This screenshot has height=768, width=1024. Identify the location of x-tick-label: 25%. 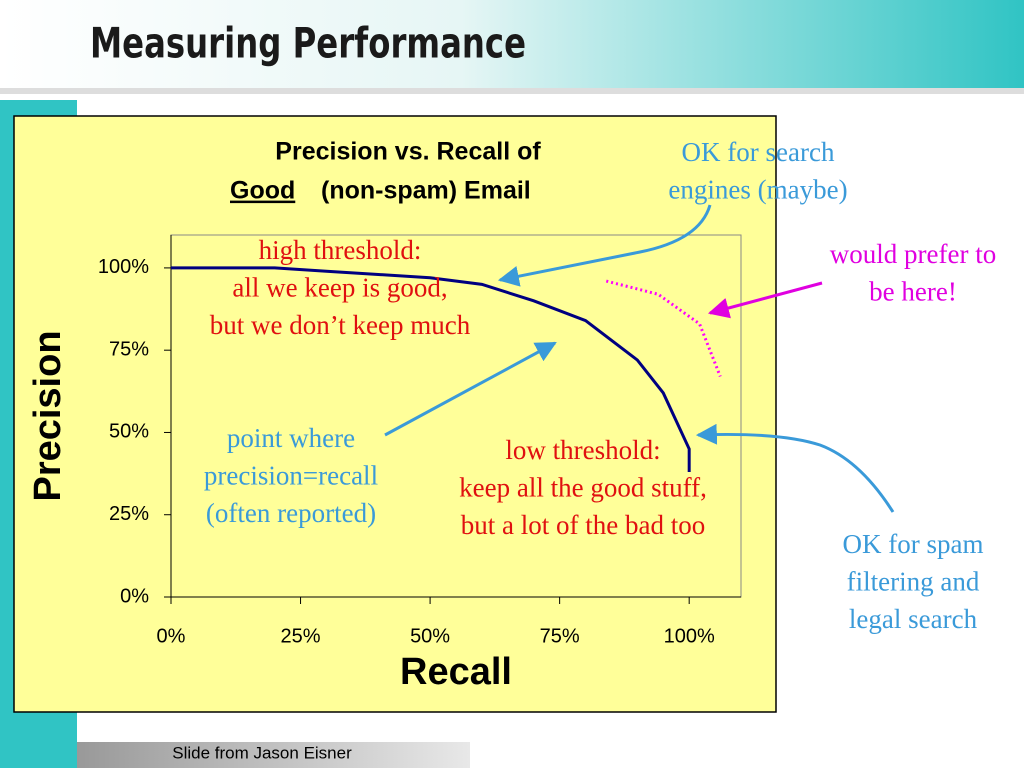
(301, 636).